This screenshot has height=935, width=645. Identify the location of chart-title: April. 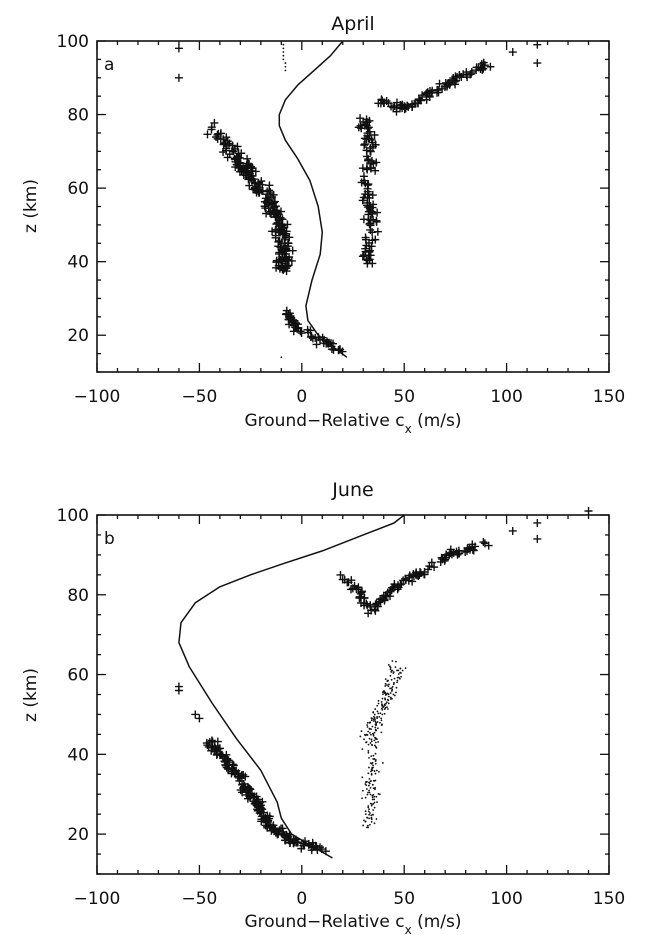
(352, 24).